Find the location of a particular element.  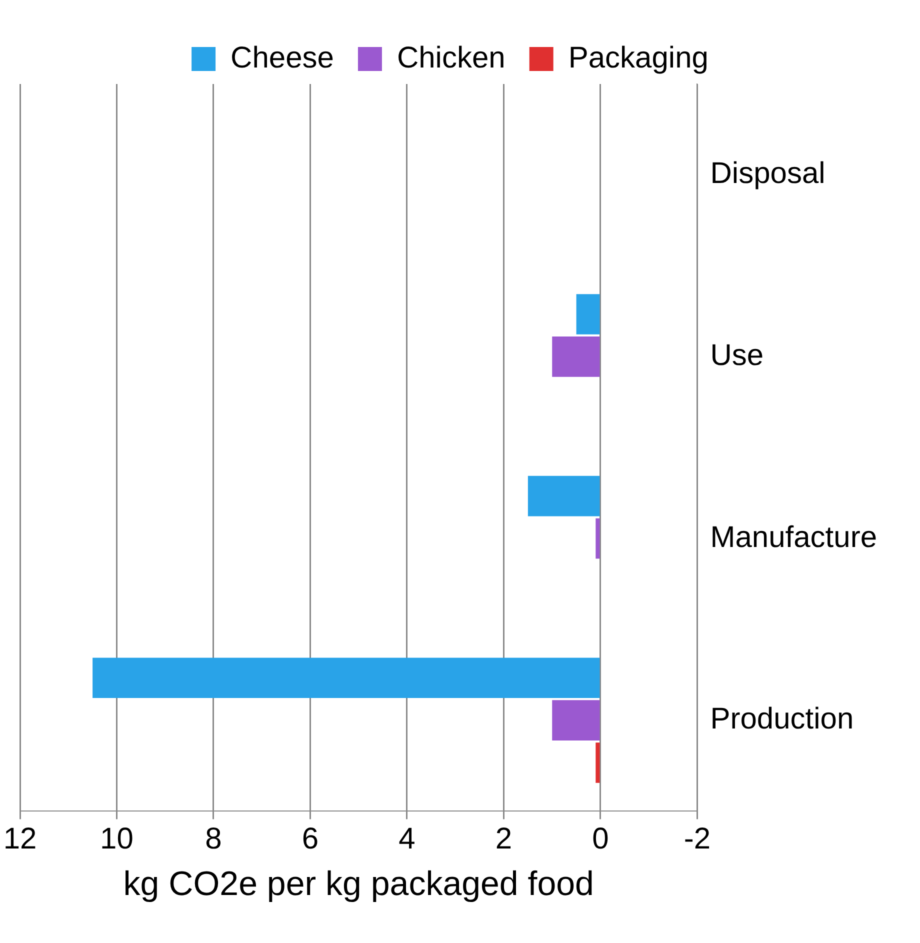

legend-label: Cheese is located at coordinates (282, 57).